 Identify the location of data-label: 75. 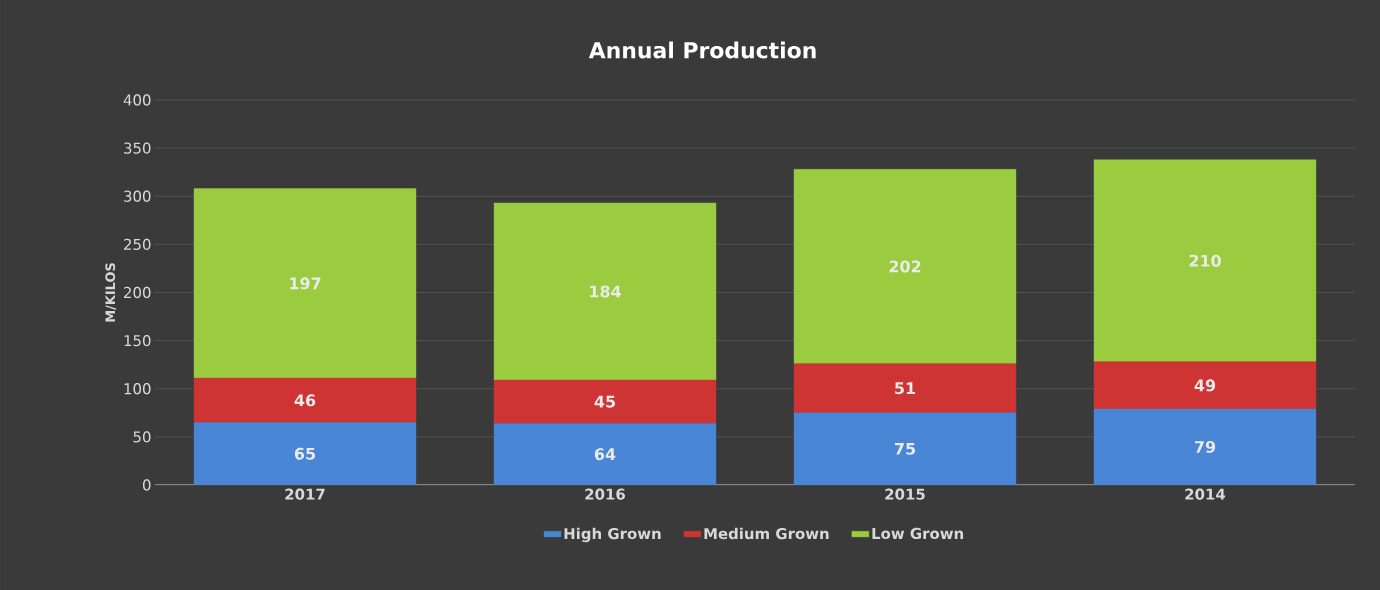
(904, 448).